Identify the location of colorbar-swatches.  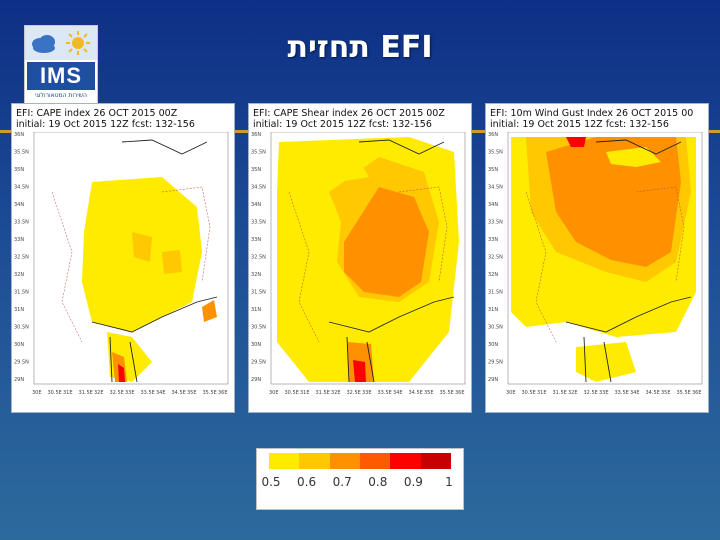
(360, 461).